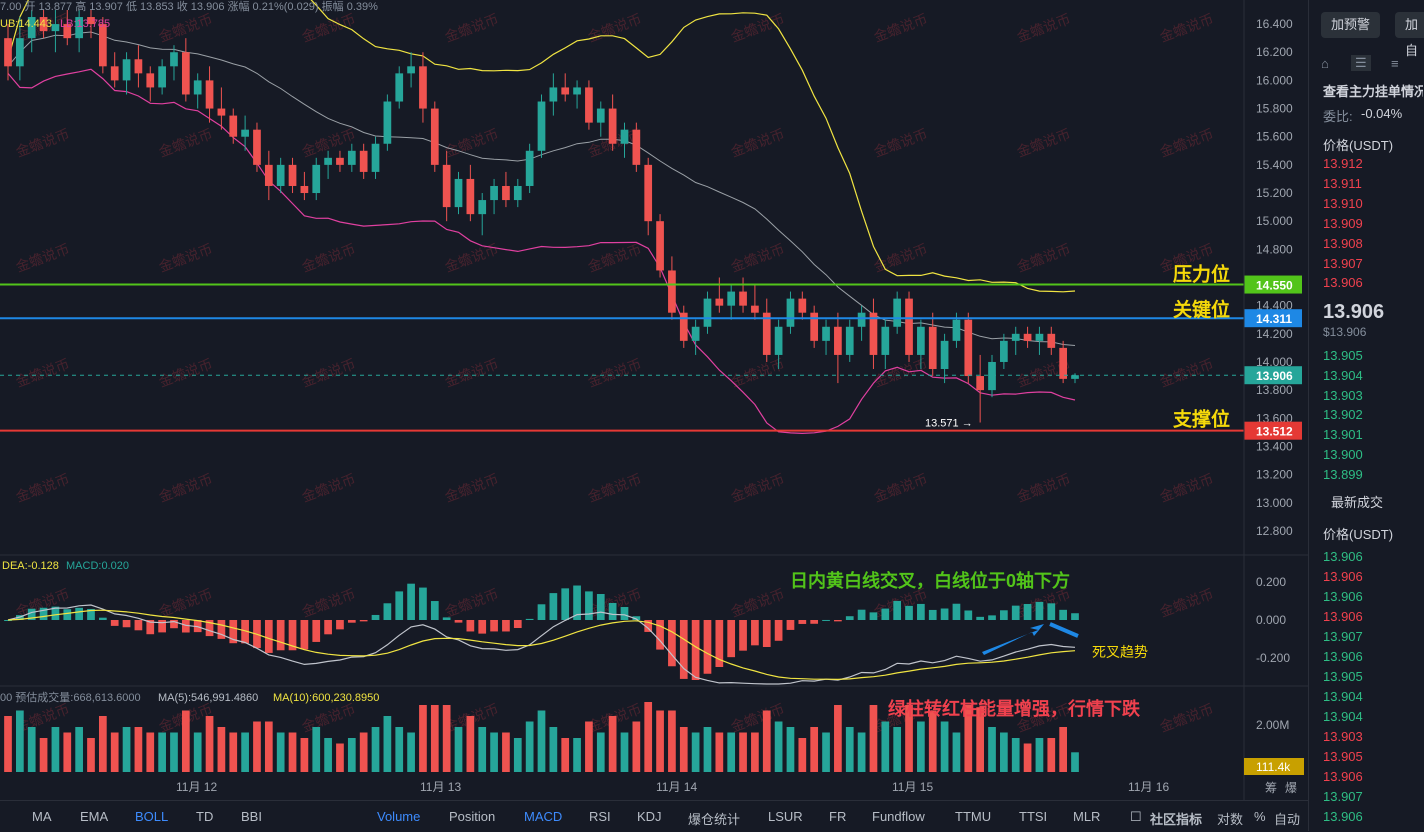  What do you see at coordinates (97, 566) in the screenshot?
I see `macd-value-readout: MACD:0.020` at bounding box center [97, 566].